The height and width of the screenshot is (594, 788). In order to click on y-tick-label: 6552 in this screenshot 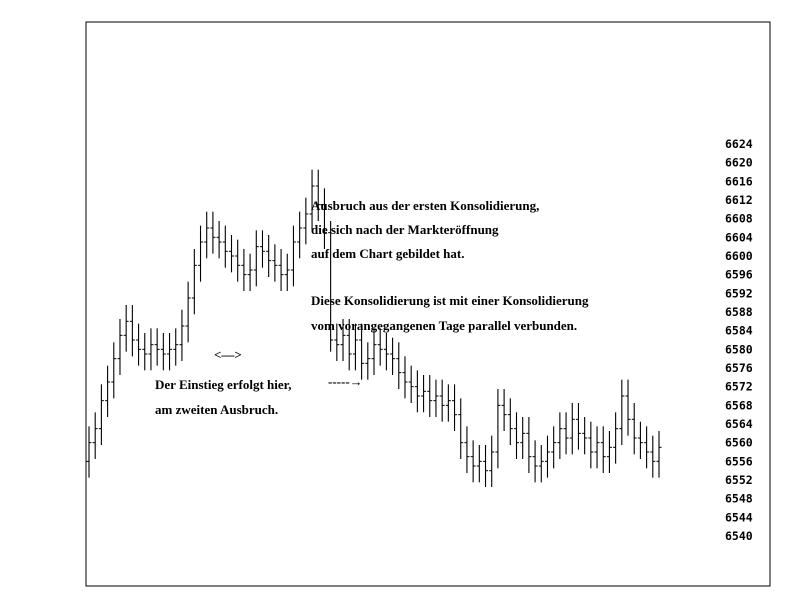, I will do `click(739, 480)`.